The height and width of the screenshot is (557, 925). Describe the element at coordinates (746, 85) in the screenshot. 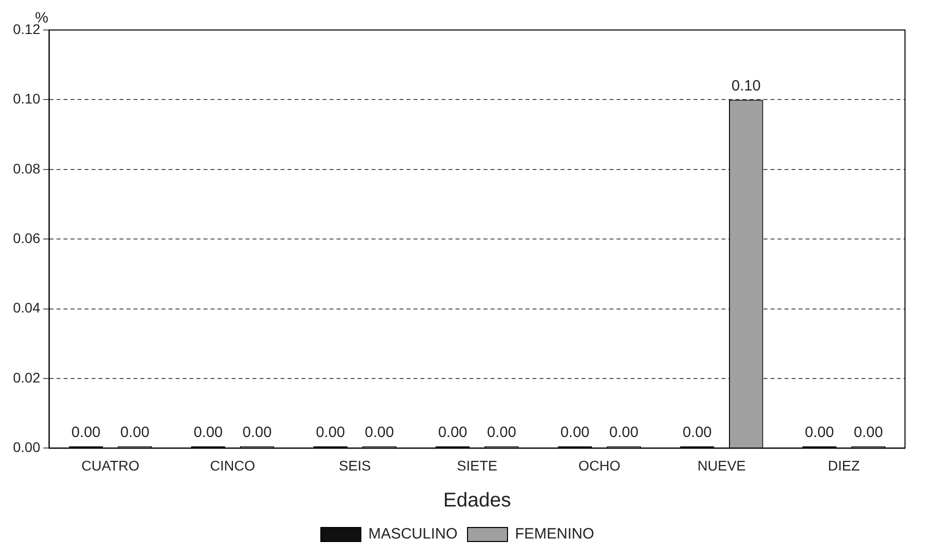

I see `data-label: 0.10` at that location.